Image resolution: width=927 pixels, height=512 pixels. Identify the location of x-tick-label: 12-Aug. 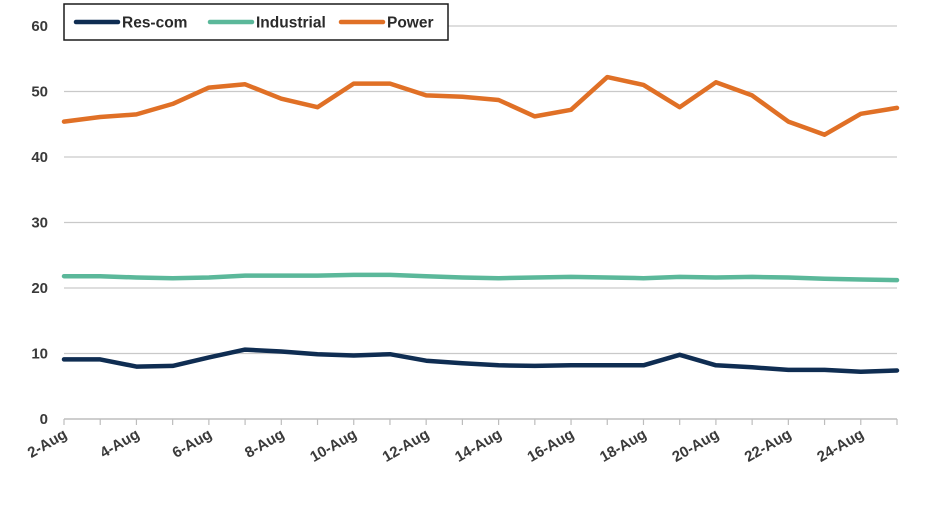
(406, 446).